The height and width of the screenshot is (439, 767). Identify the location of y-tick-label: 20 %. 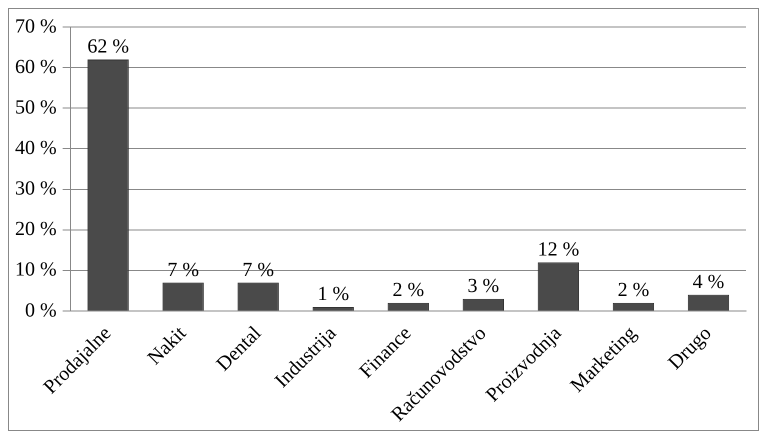
(35, 229).